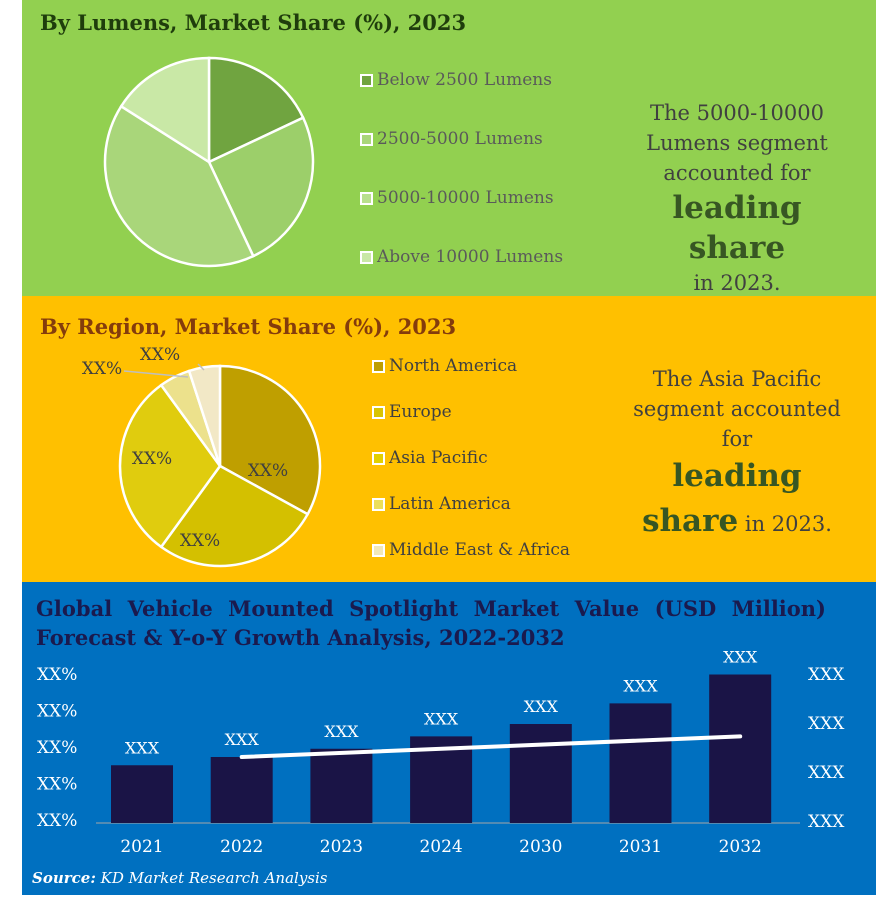 This screenshot has width=876, height=901. I want to click on legend-label: North America, so click(453, 366).